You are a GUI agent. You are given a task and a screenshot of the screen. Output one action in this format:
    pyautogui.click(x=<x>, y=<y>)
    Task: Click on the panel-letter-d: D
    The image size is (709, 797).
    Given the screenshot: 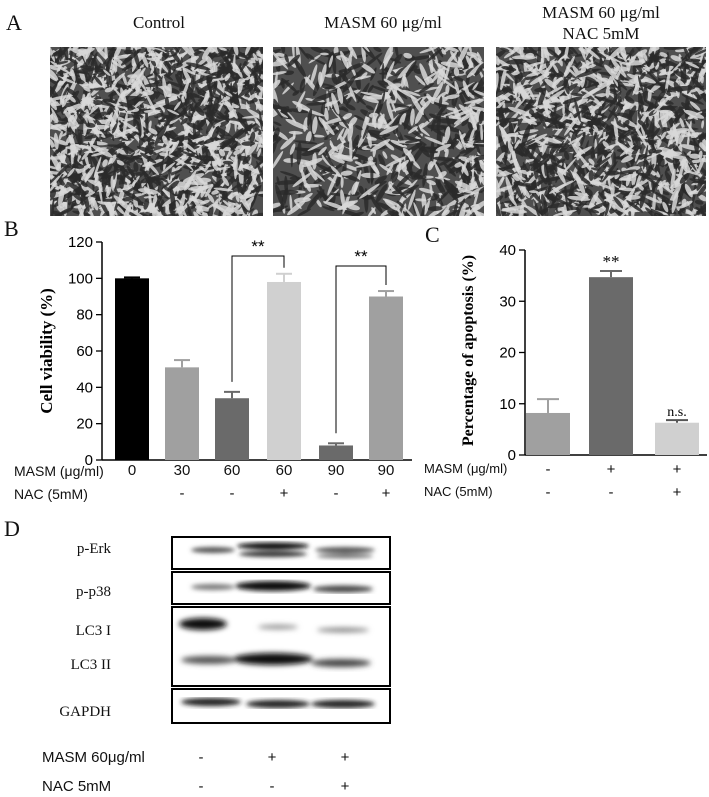 What is the action you would take?
    pyautogui.click(x=12, y=528)
    